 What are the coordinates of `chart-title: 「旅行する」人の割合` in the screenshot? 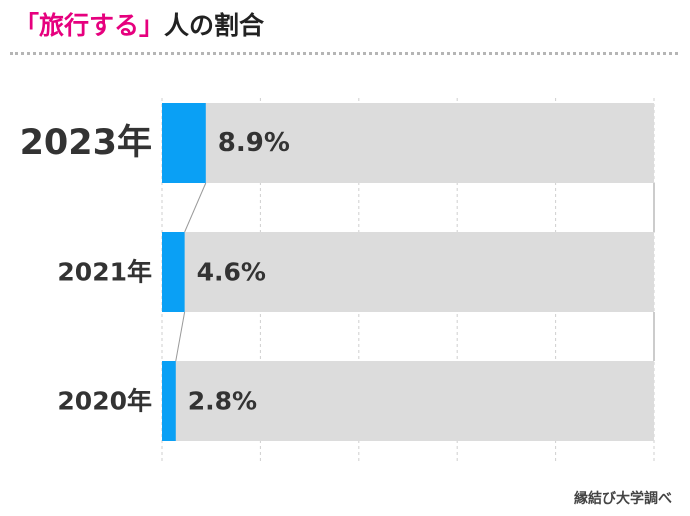 It's located at (139, 26).